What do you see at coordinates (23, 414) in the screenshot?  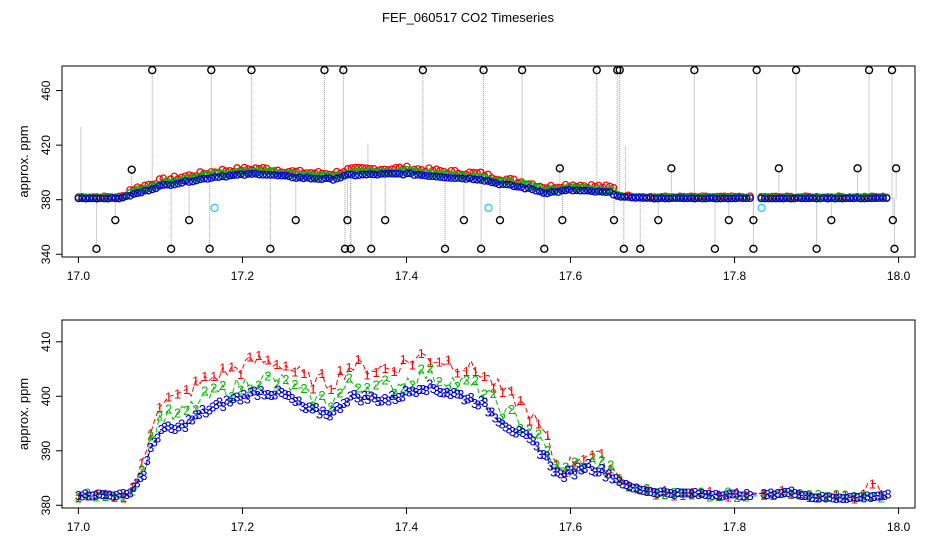 I see `y-axis-label: approx. ppm` at bounding box center [23, 414].